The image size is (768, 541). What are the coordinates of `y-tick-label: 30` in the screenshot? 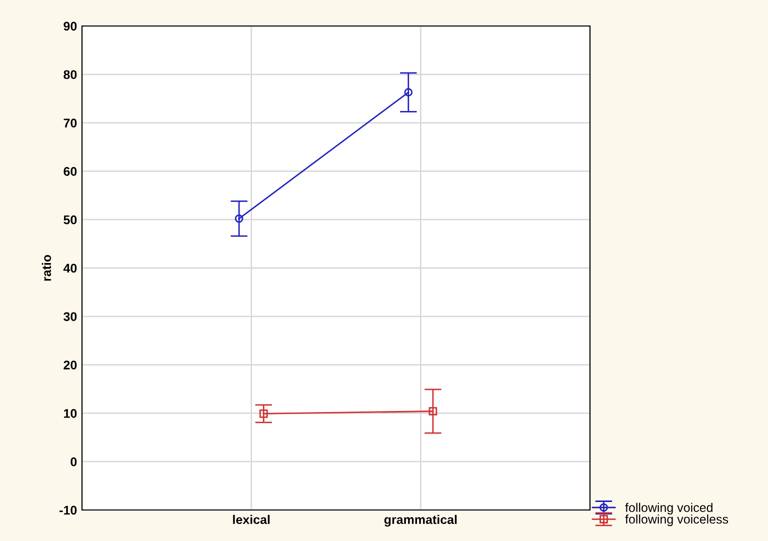 It's located at (70, 317).